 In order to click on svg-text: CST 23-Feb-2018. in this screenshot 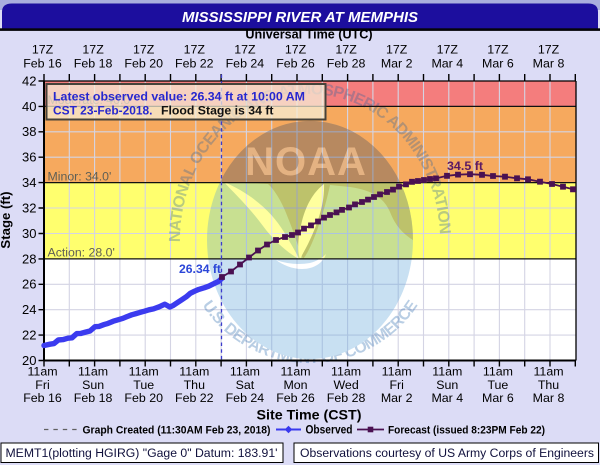, I will do `click(103, 111)`.